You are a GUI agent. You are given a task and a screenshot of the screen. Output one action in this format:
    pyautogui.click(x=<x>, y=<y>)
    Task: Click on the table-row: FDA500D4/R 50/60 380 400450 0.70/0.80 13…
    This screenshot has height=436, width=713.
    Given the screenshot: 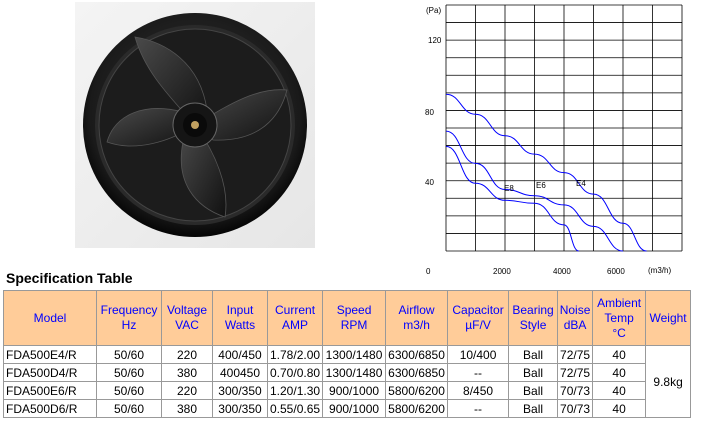 What is the action you would take?
    pyautogui.click(x=347, y=372)
    